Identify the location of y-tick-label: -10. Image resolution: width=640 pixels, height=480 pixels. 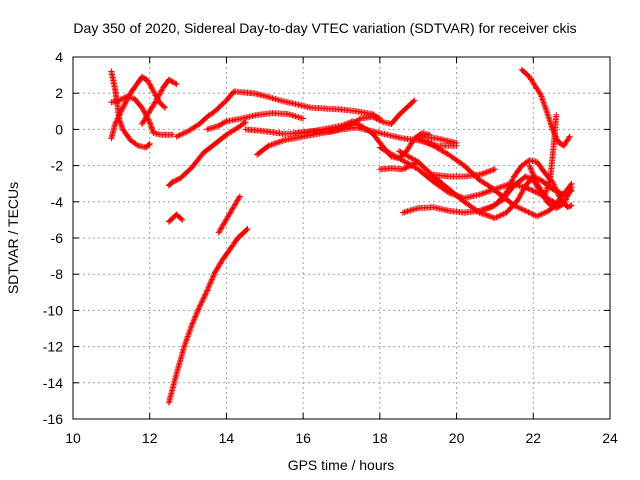
(53, 310).